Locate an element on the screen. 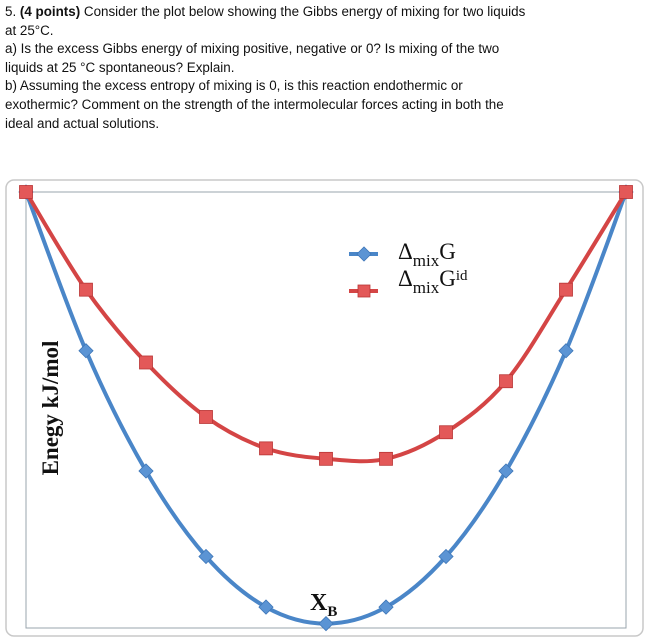 This screenshot has height=642, width=653. y-axis-label: Enegy kJ/mol is located at coordinates (50, 408).